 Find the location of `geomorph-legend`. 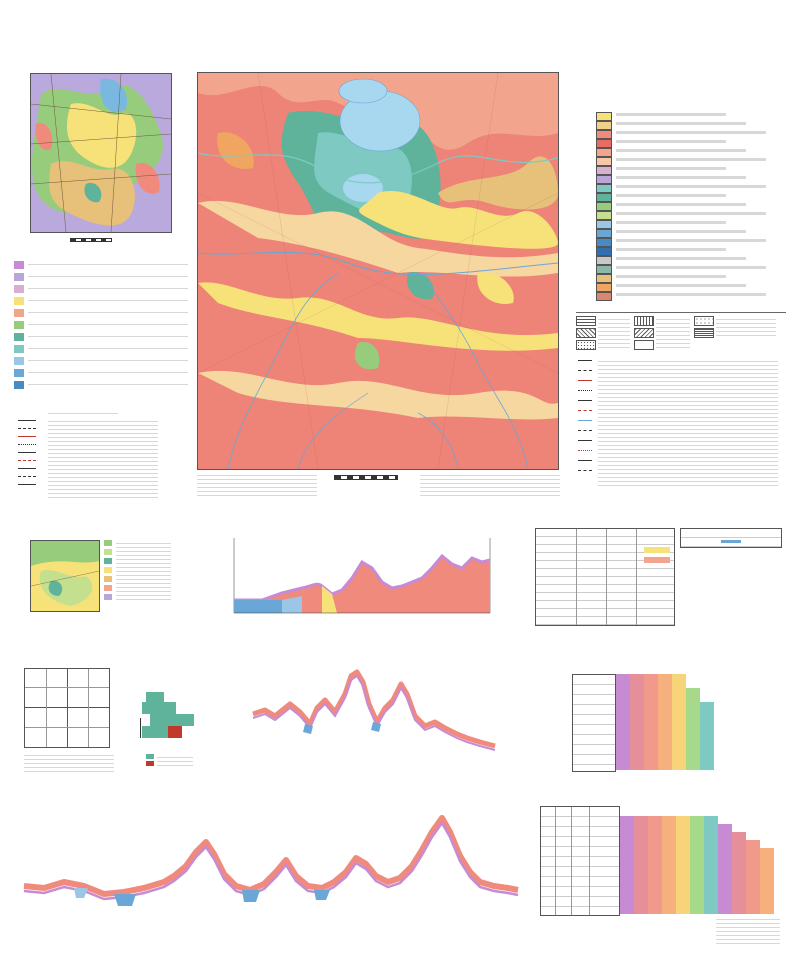

geomorph-legend is located at coordinates (104, 330).